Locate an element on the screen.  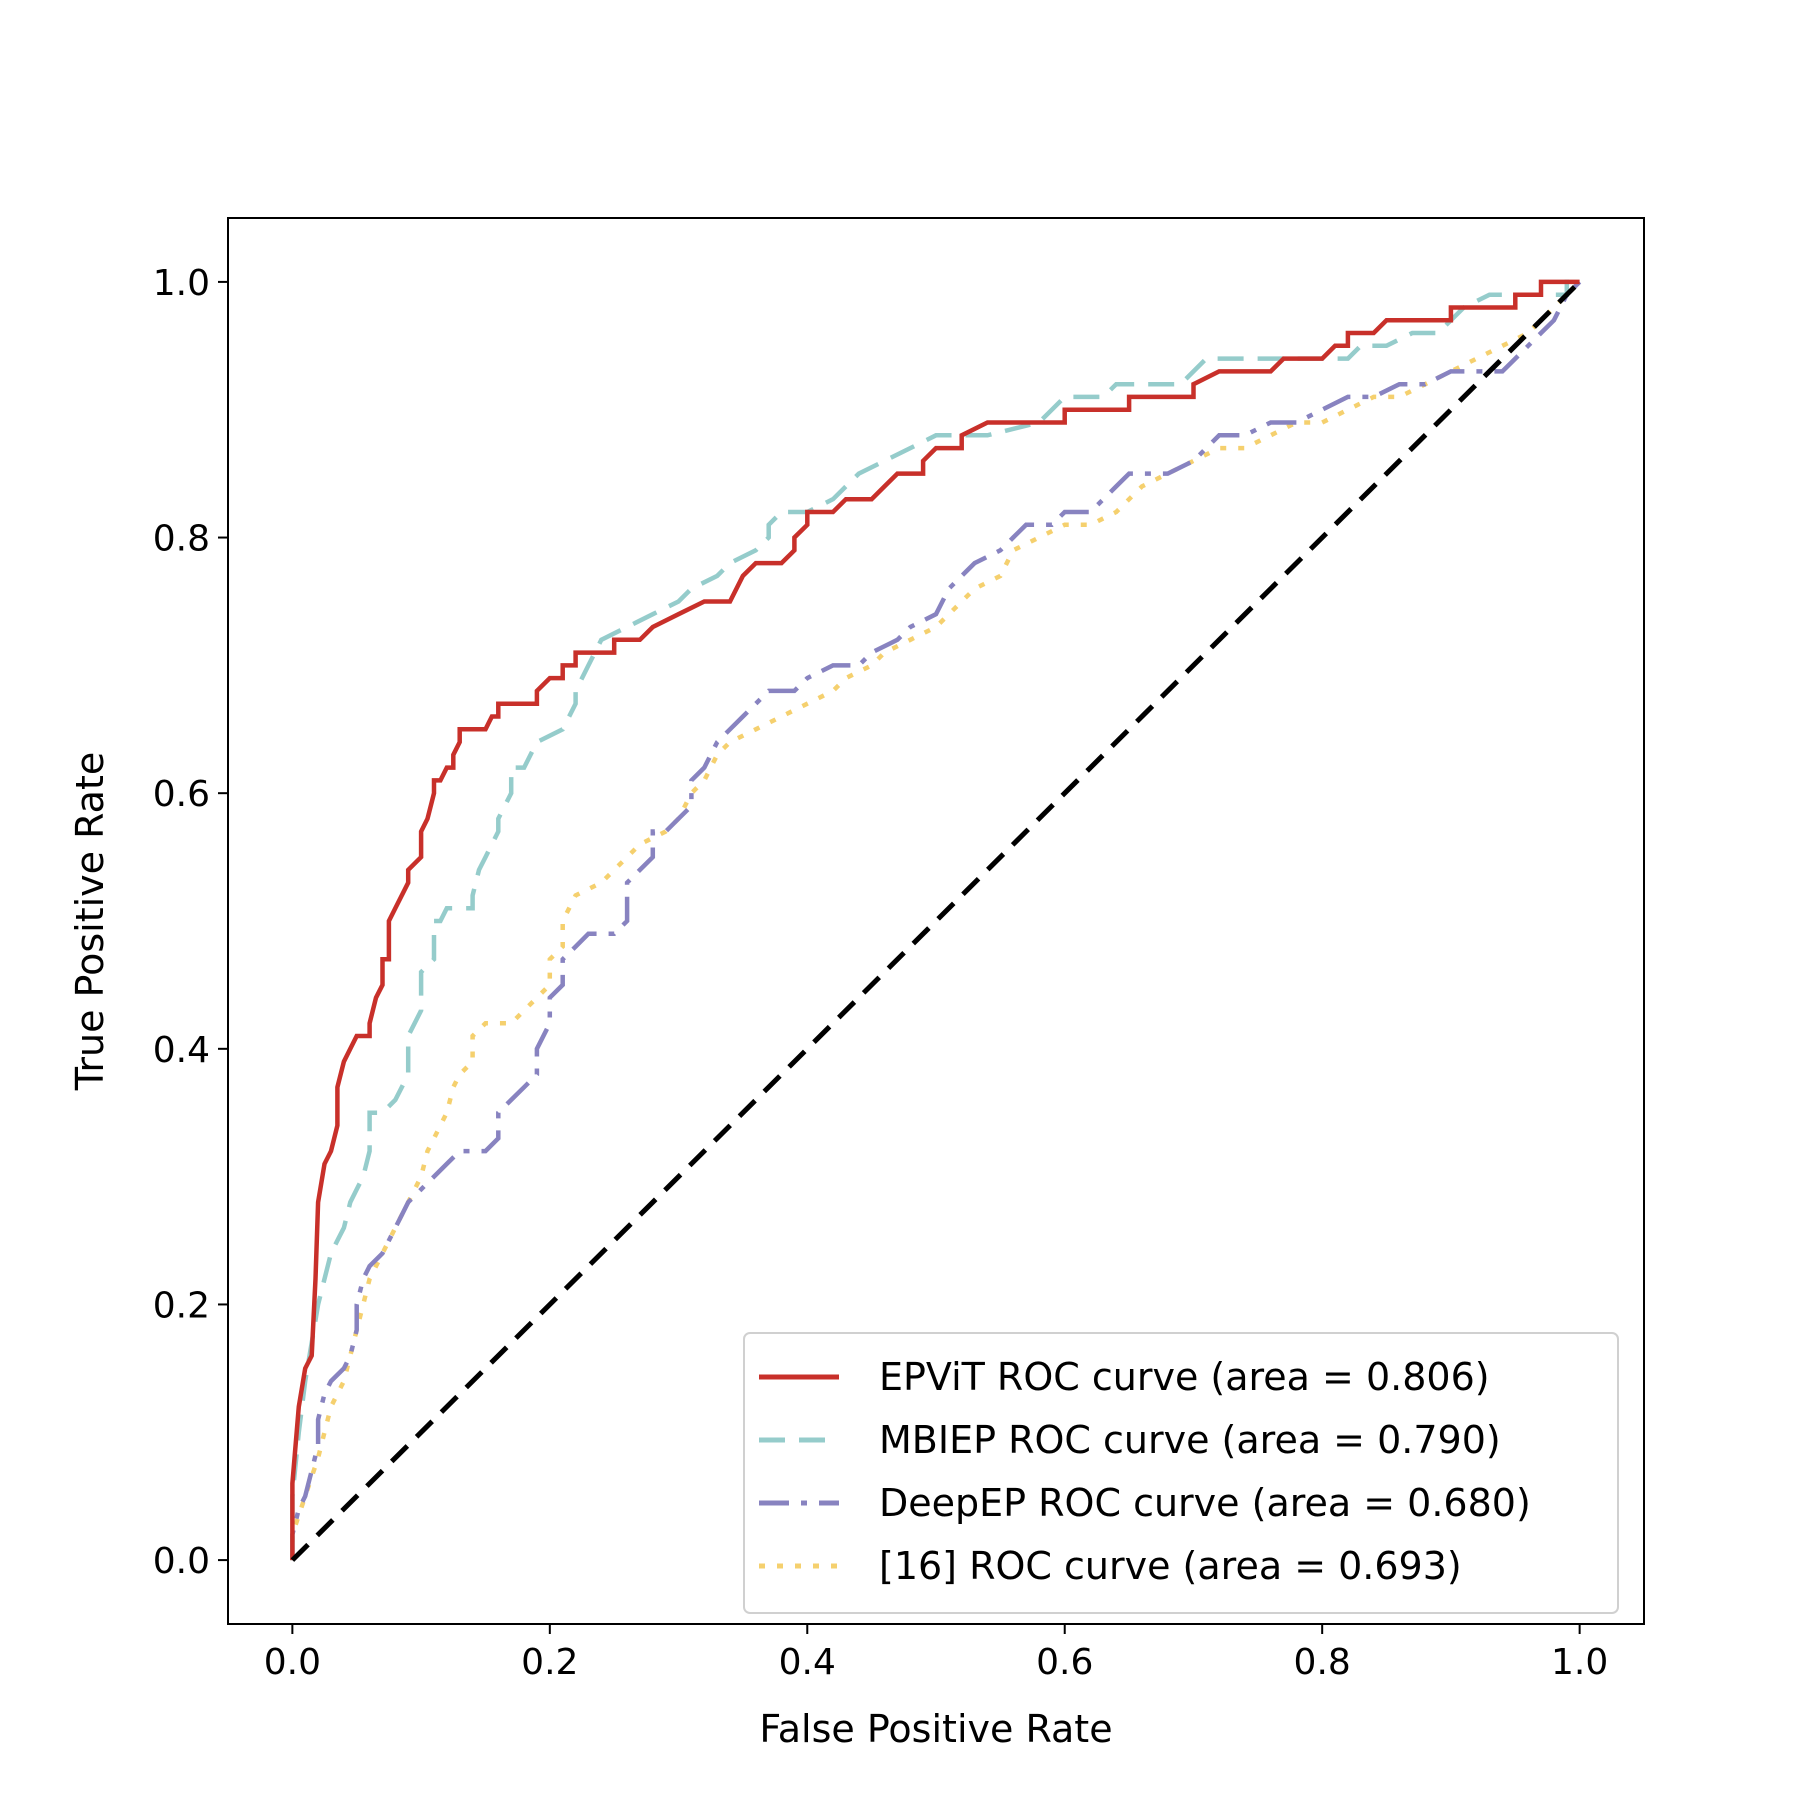
y-tick-label: 0.8 is located at coordinates (181, 539).